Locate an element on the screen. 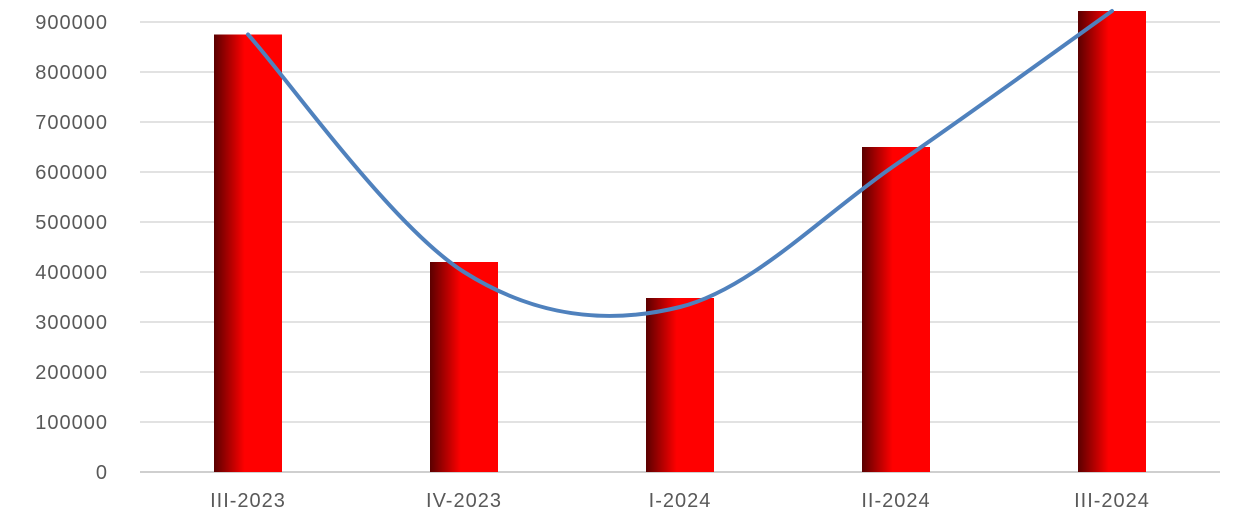  x-tick-label: III-2023 is located at coordinates (248, 501).